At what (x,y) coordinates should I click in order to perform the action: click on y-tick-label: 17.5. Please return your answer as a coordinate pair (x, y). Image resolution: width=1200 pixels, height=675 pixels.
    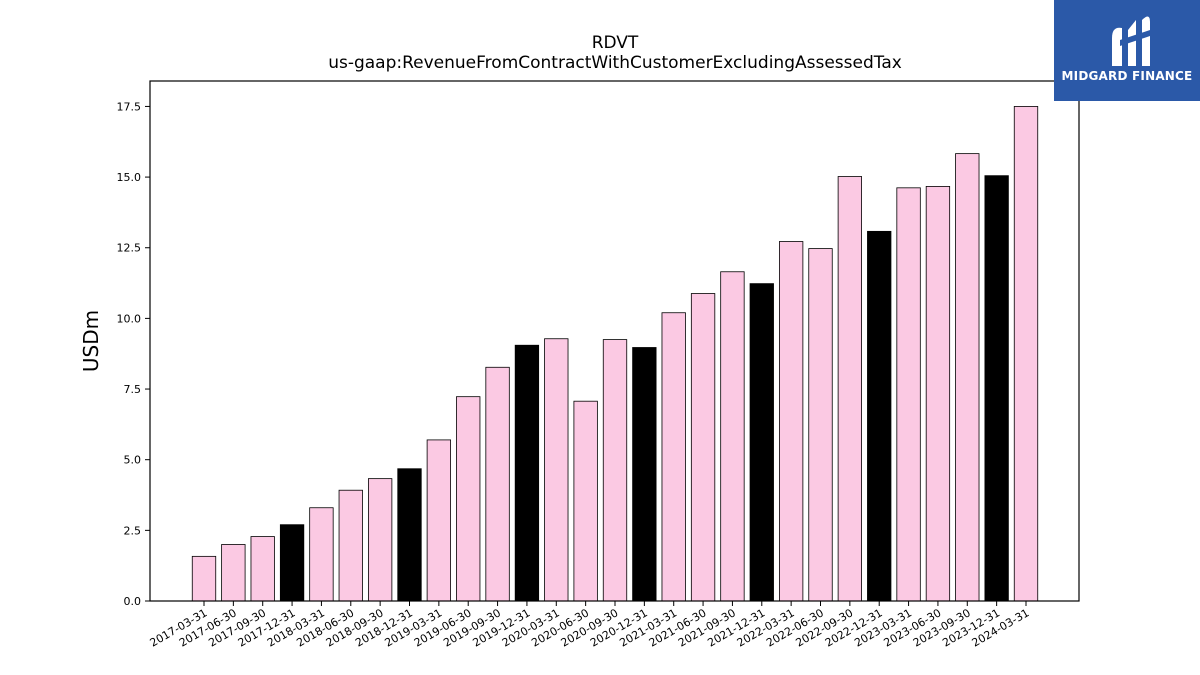
    Looking at the image, I should click on (129, 106).